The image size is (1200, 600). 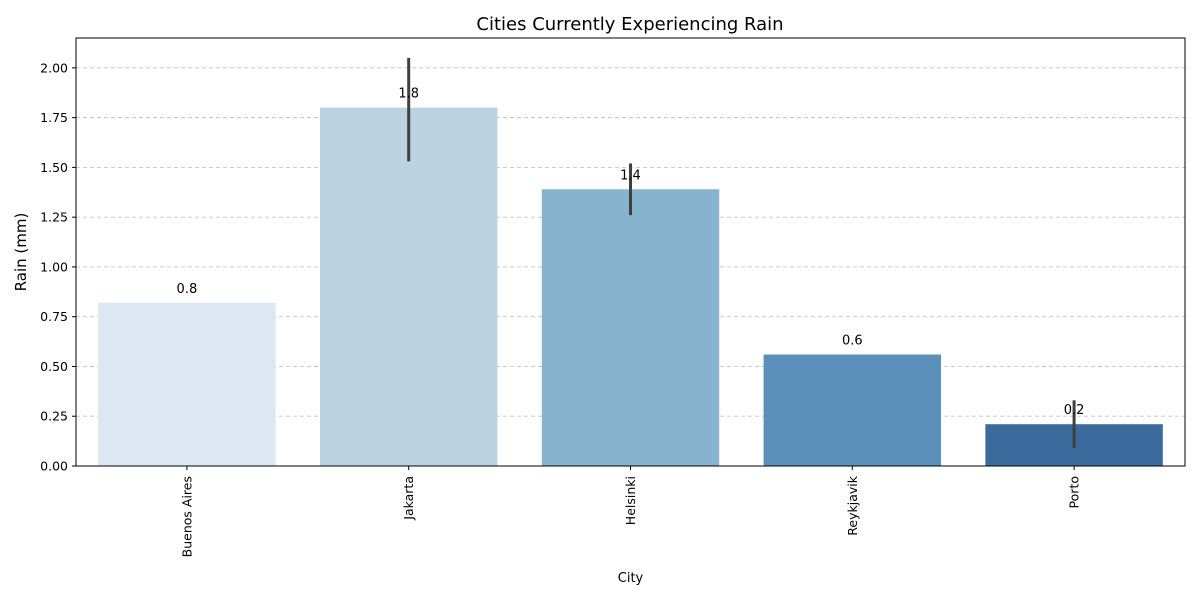 What do you see at coordinates (186, 516) in the screenshot?
I see `x-tick-label: Buenos Aires` at bounding box center [186, 516].